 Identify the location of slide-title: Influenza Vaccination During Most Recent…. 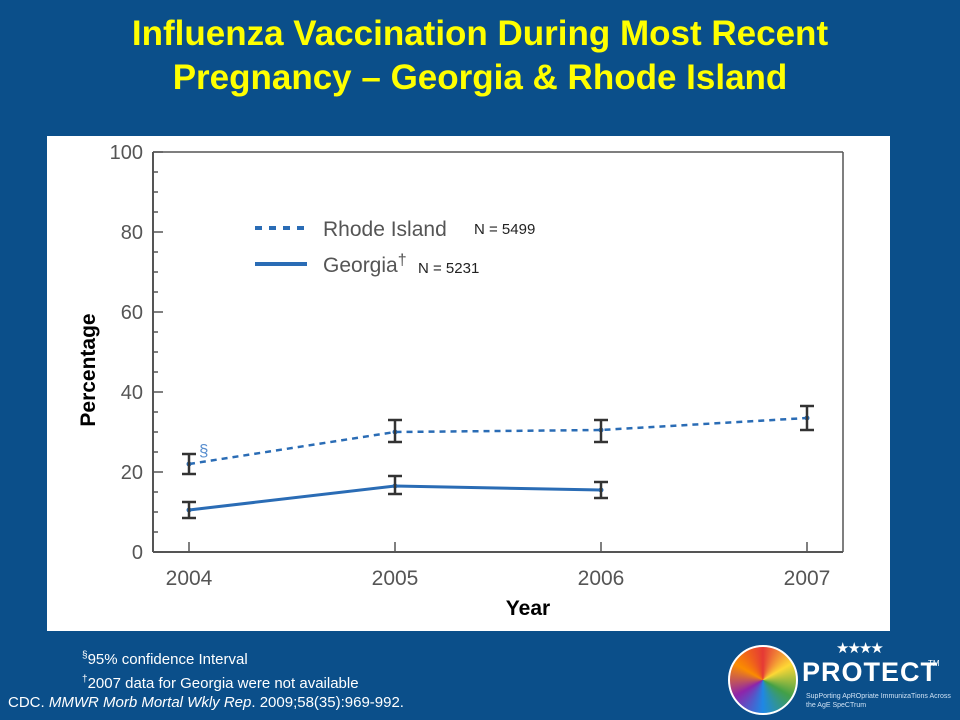
(480, 56).